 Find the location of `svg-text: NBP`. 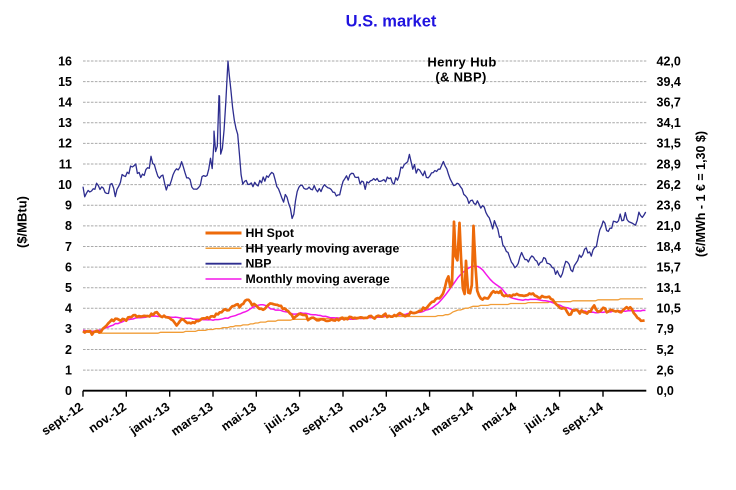

svg-text: NBP is located at coordinates (259, 264).